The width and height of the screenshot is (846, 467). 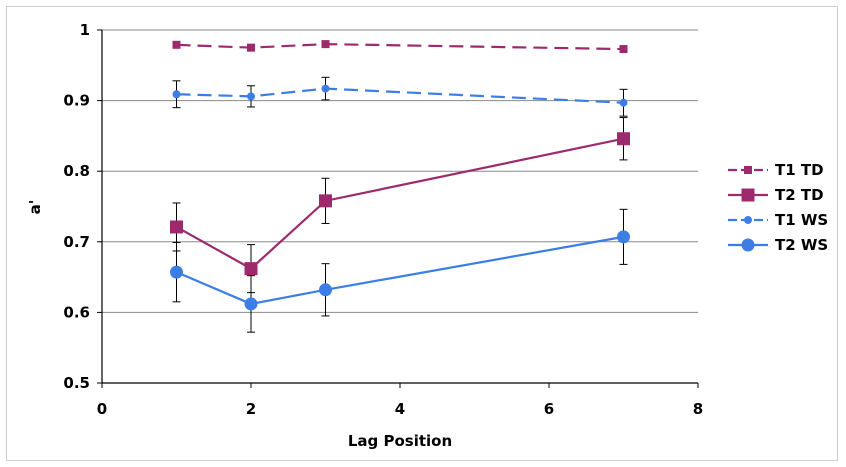 What do you see at coordinates (76, 171) in the screenshot?
I see `y-tick-label: 0.8` at bounding box center [76, 171].